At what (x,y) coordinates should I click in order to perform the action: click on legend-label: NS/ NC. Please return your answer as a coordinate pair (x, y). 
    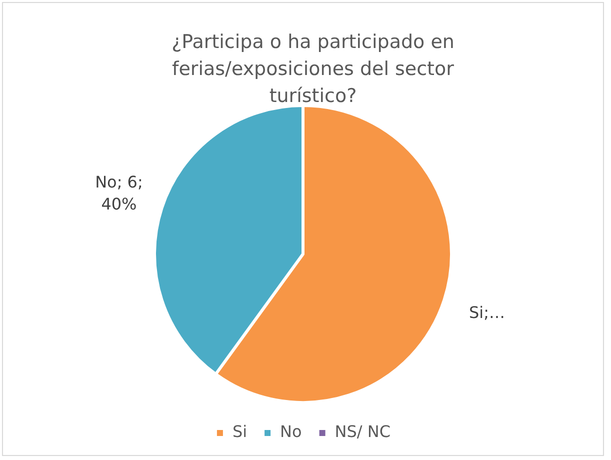
    Looking at the image, I should click on (362, 432).